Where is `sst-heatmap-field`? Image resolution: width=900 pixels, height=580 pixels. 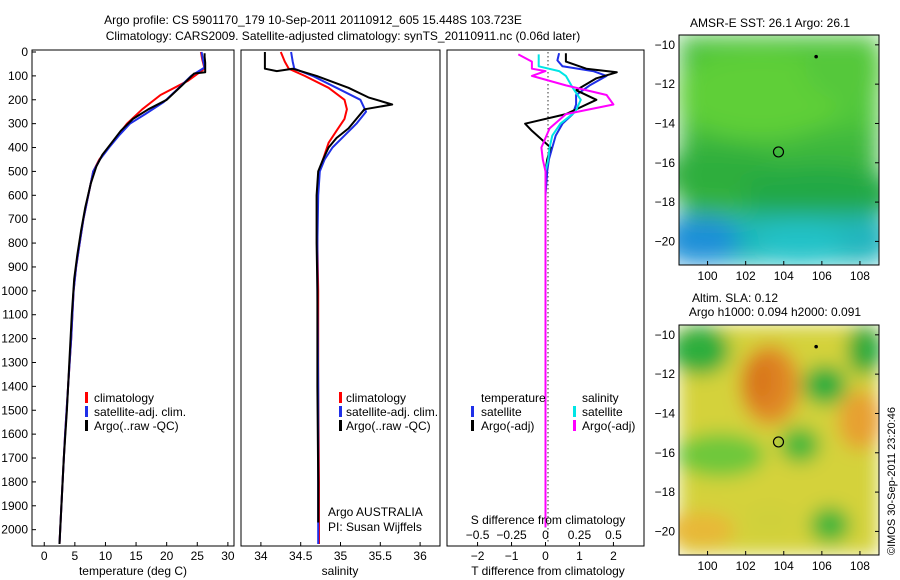 sst-heatmap-field is located at coordinates (779, 150).